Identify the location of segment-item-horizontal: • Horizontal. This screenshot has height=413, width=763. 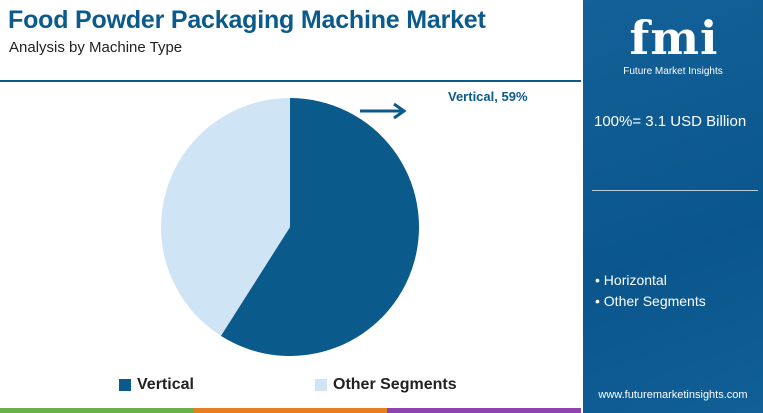
(631, 280).